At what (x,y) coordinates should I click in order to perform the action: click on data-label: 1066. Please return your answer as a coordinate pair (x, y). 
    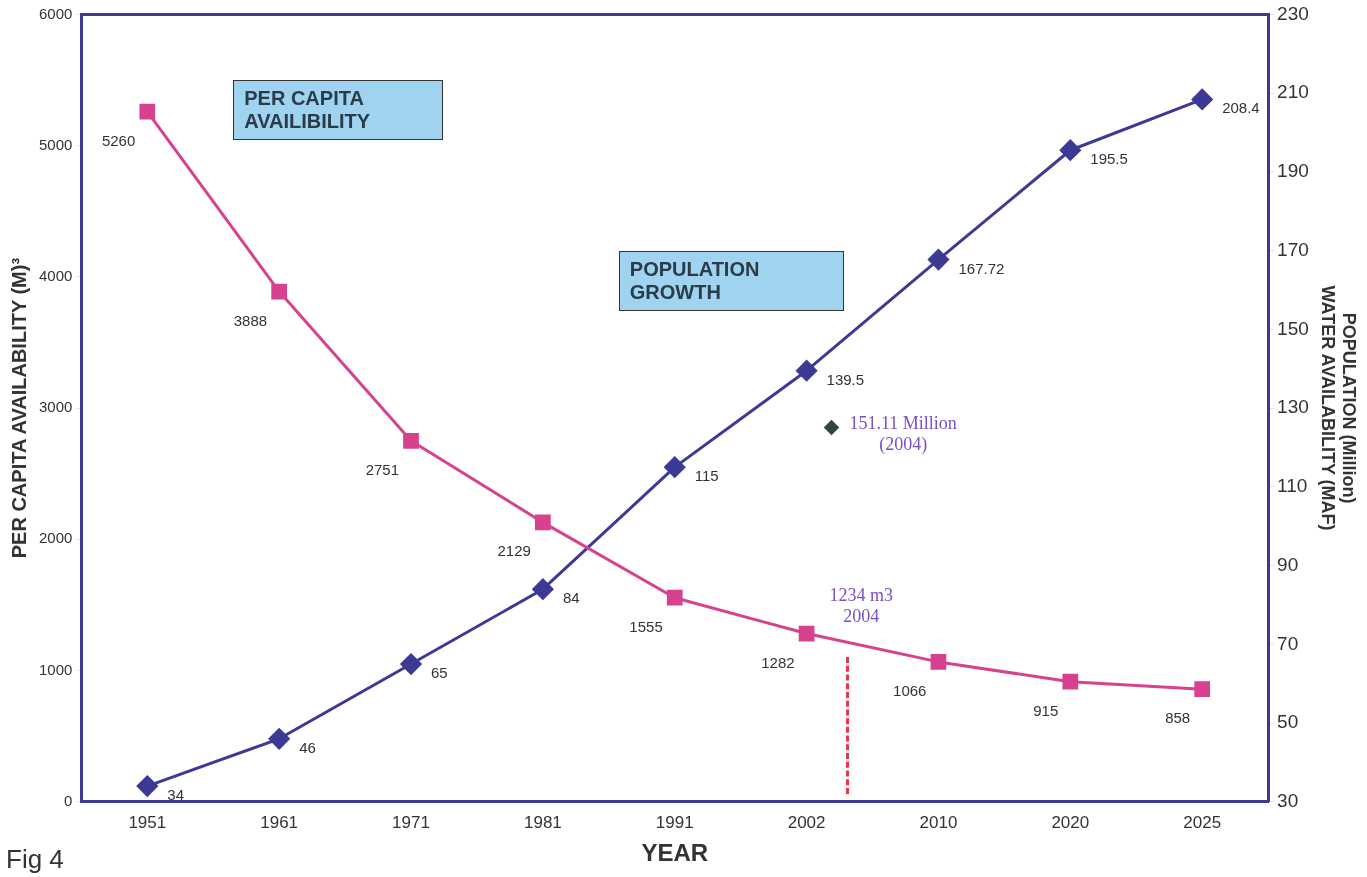
    Looking at the image, I should click on (910, 690).